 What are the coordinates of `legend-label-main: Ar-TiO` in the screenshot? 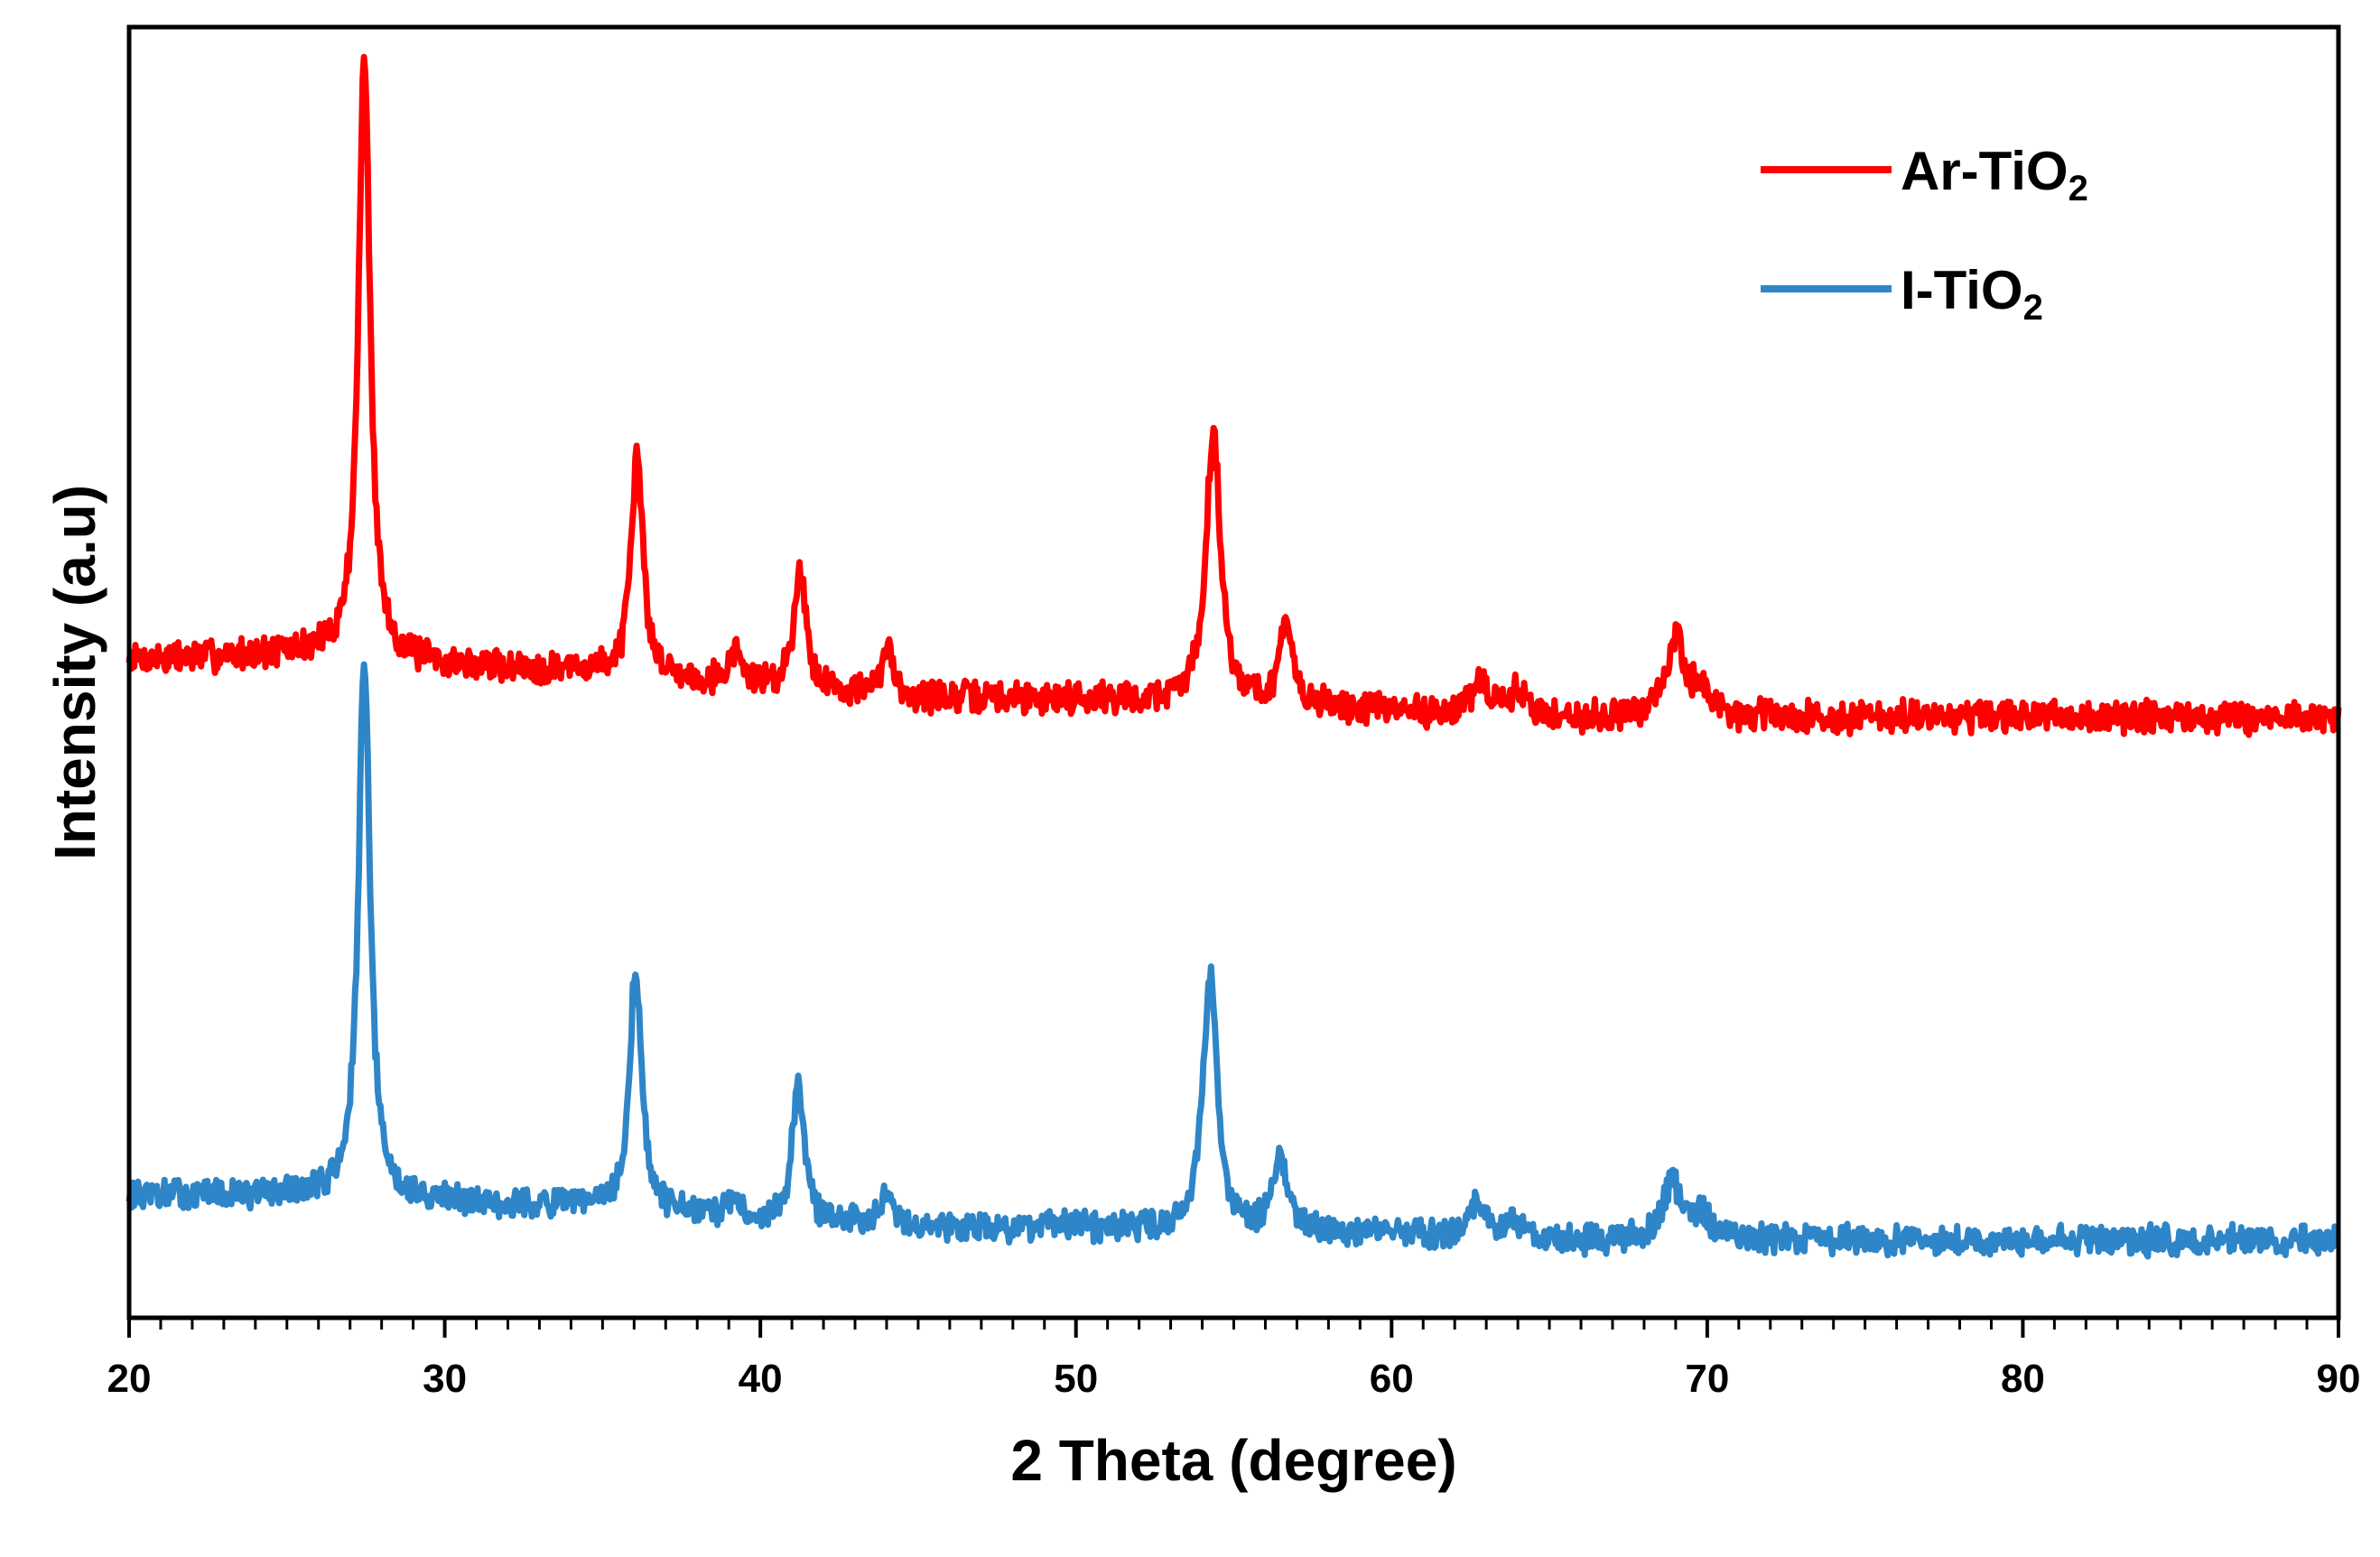 It's located at (1985, 171).